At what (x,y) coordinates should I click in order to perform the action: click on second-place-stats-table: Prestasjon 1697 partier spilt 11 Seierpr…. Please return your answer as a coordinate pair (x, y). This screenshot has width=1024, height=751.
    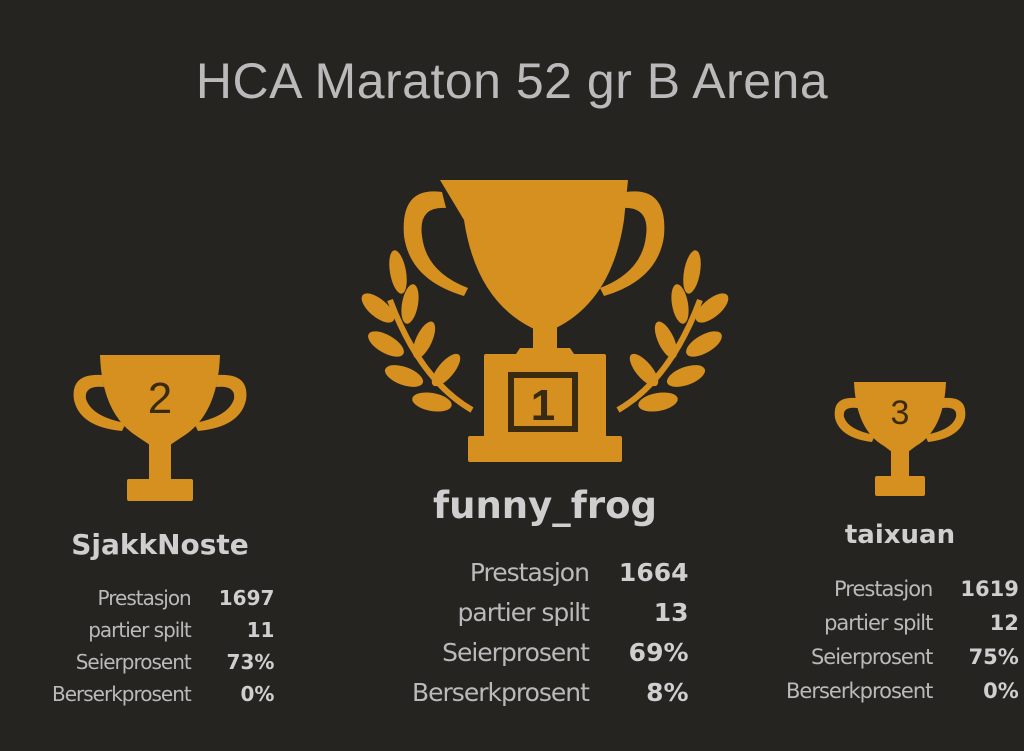
    Looking at the image, I should click on (163, 646).